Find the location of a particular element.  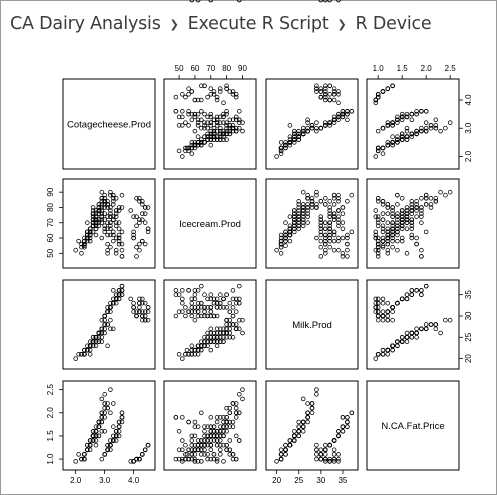

breadcrumb-item-module: Execute R Script is located at coordinates (258, 24).